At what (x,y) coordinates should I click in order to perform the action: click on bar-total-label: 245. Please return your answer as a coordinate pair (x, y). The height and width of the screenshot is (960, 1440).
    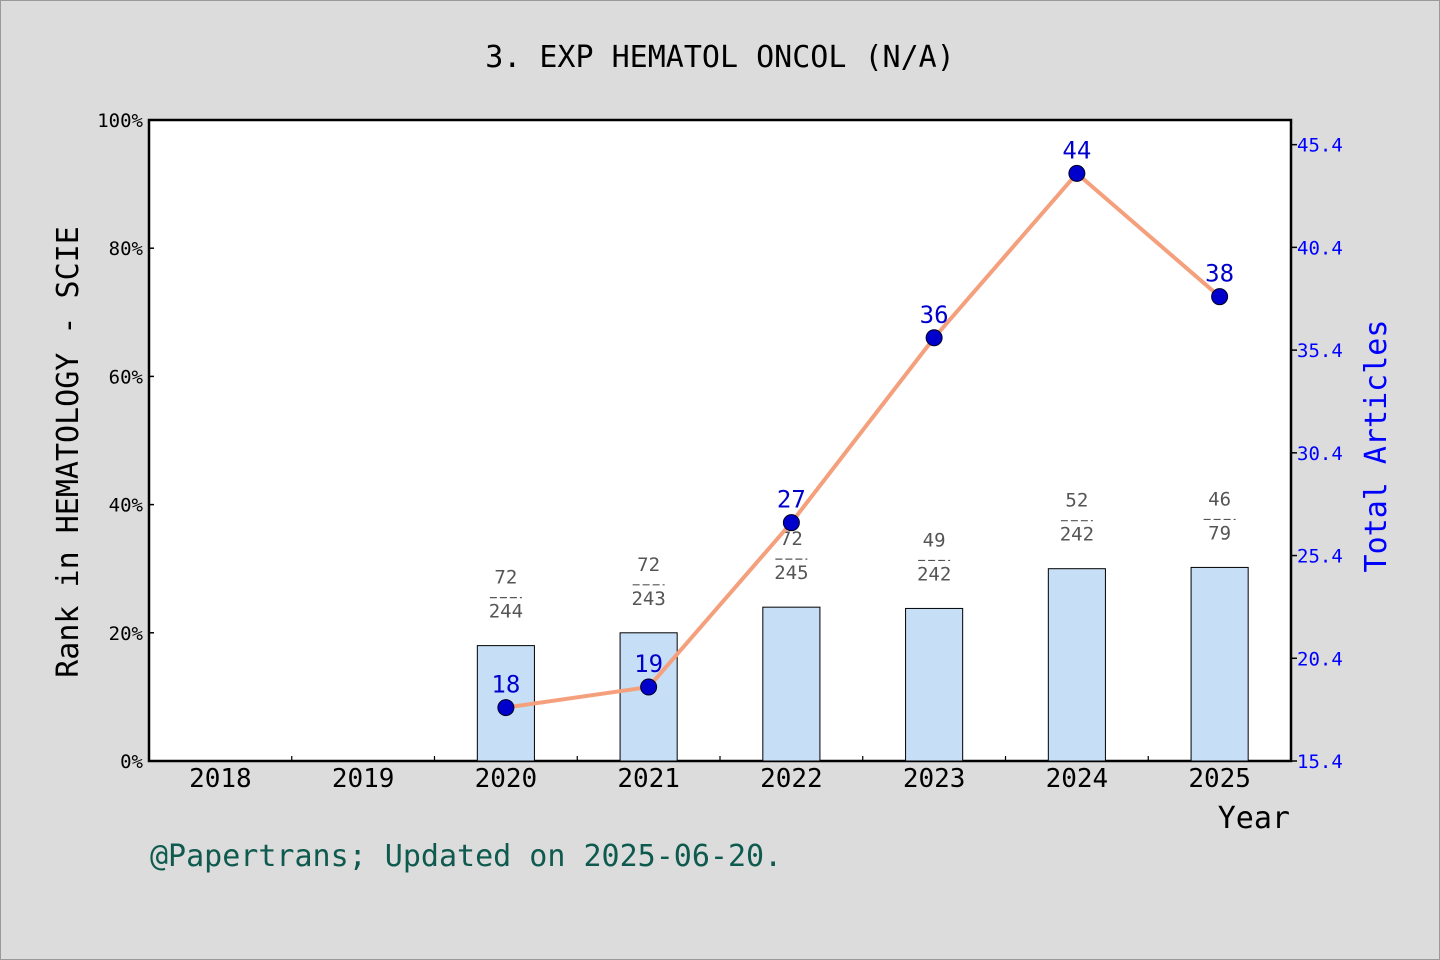
    Looking at the image, I should click on (791, 573).